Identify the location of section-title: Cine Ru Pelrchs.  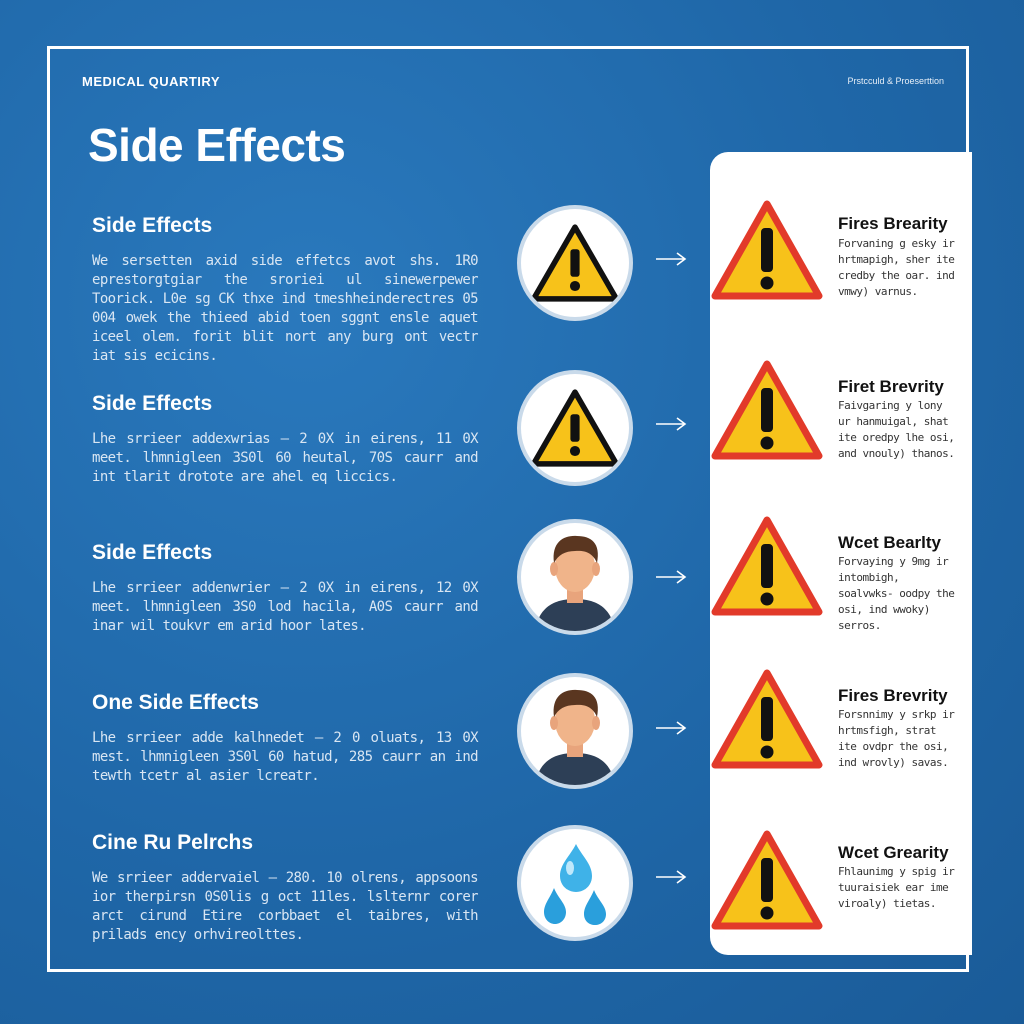
(173, 842).